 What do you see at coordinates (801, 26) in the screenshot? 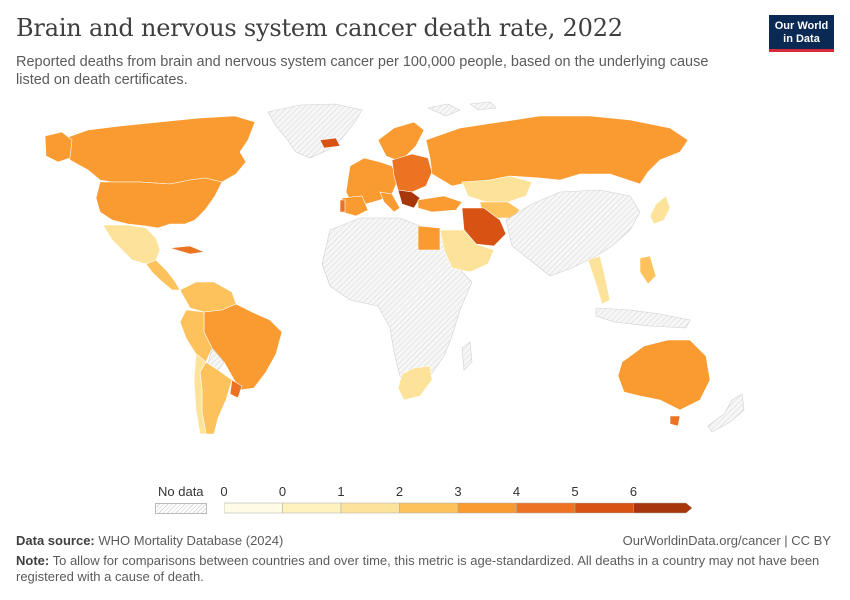
I see `logo-line-1: Our World` at bounding box center [801, 26].